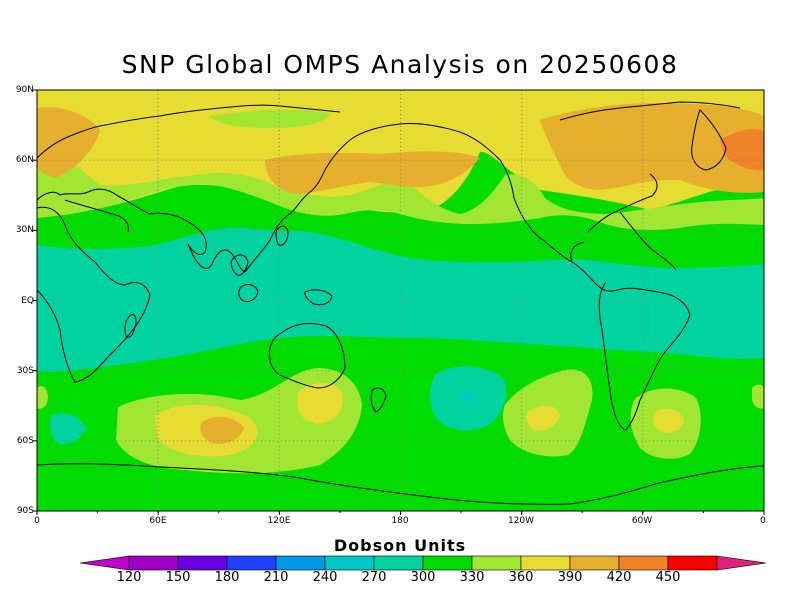 The image size is (800, 600). I want to click on lat-label-30n: 30N, so click(24, 230).